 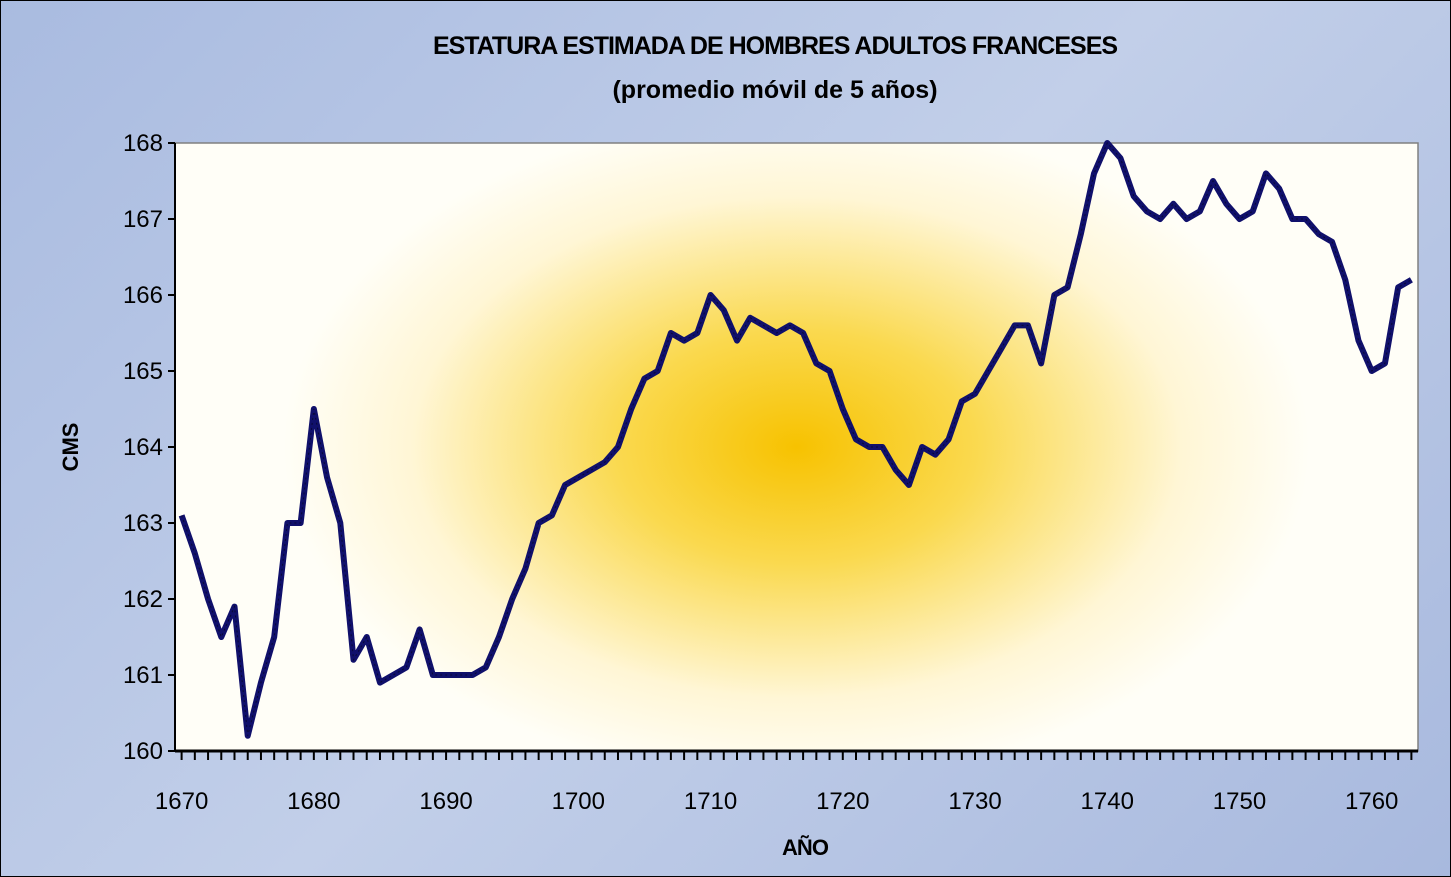 What do you see at coordinates (774, 90) in the screenshot?
I see `chart-subtitle: (promedio móvil de 5 años)` at bounding box center [774, 90].